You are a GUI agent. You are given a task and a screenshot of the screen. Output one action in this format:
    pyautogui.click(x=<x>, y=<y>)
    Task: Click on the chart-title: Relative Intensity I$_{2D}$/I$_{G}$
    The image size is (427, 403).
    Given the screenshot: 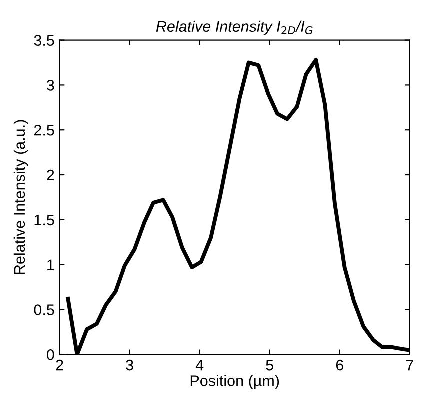 What is the action you would take?
    pyautogui.click(x=234, y=28)
    